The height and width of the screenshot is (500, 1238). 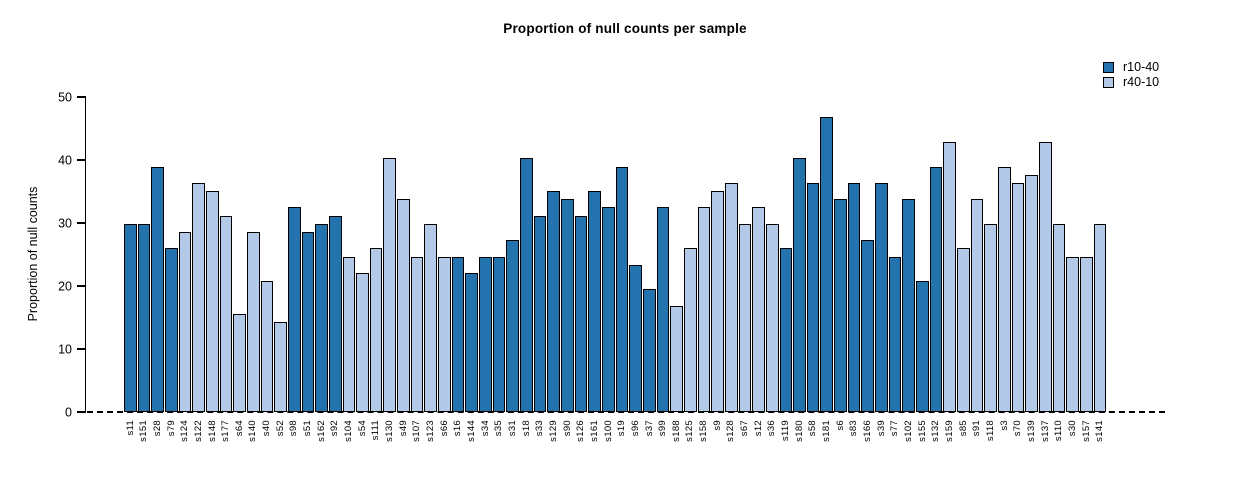 I want to click on x-tick-label: s139, so click(x=1031, y=431).